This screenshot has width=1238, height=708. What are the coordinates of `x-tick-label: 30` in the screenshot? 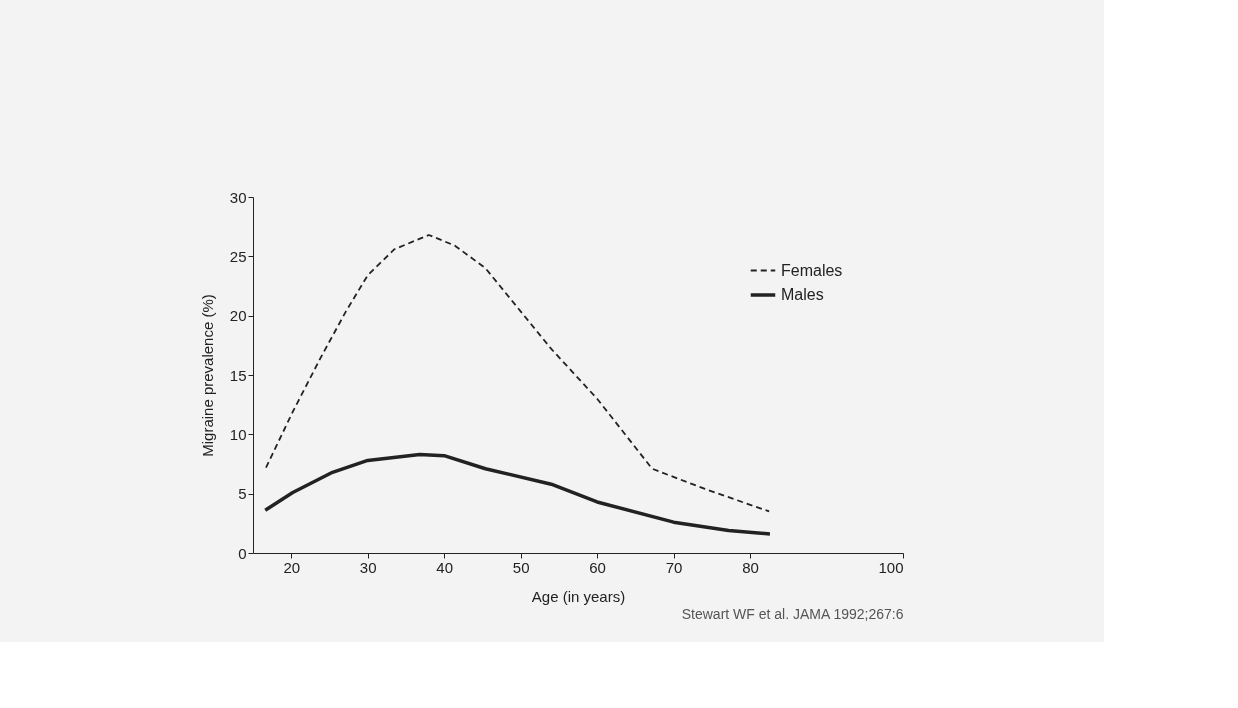 It's located at (368, 567).